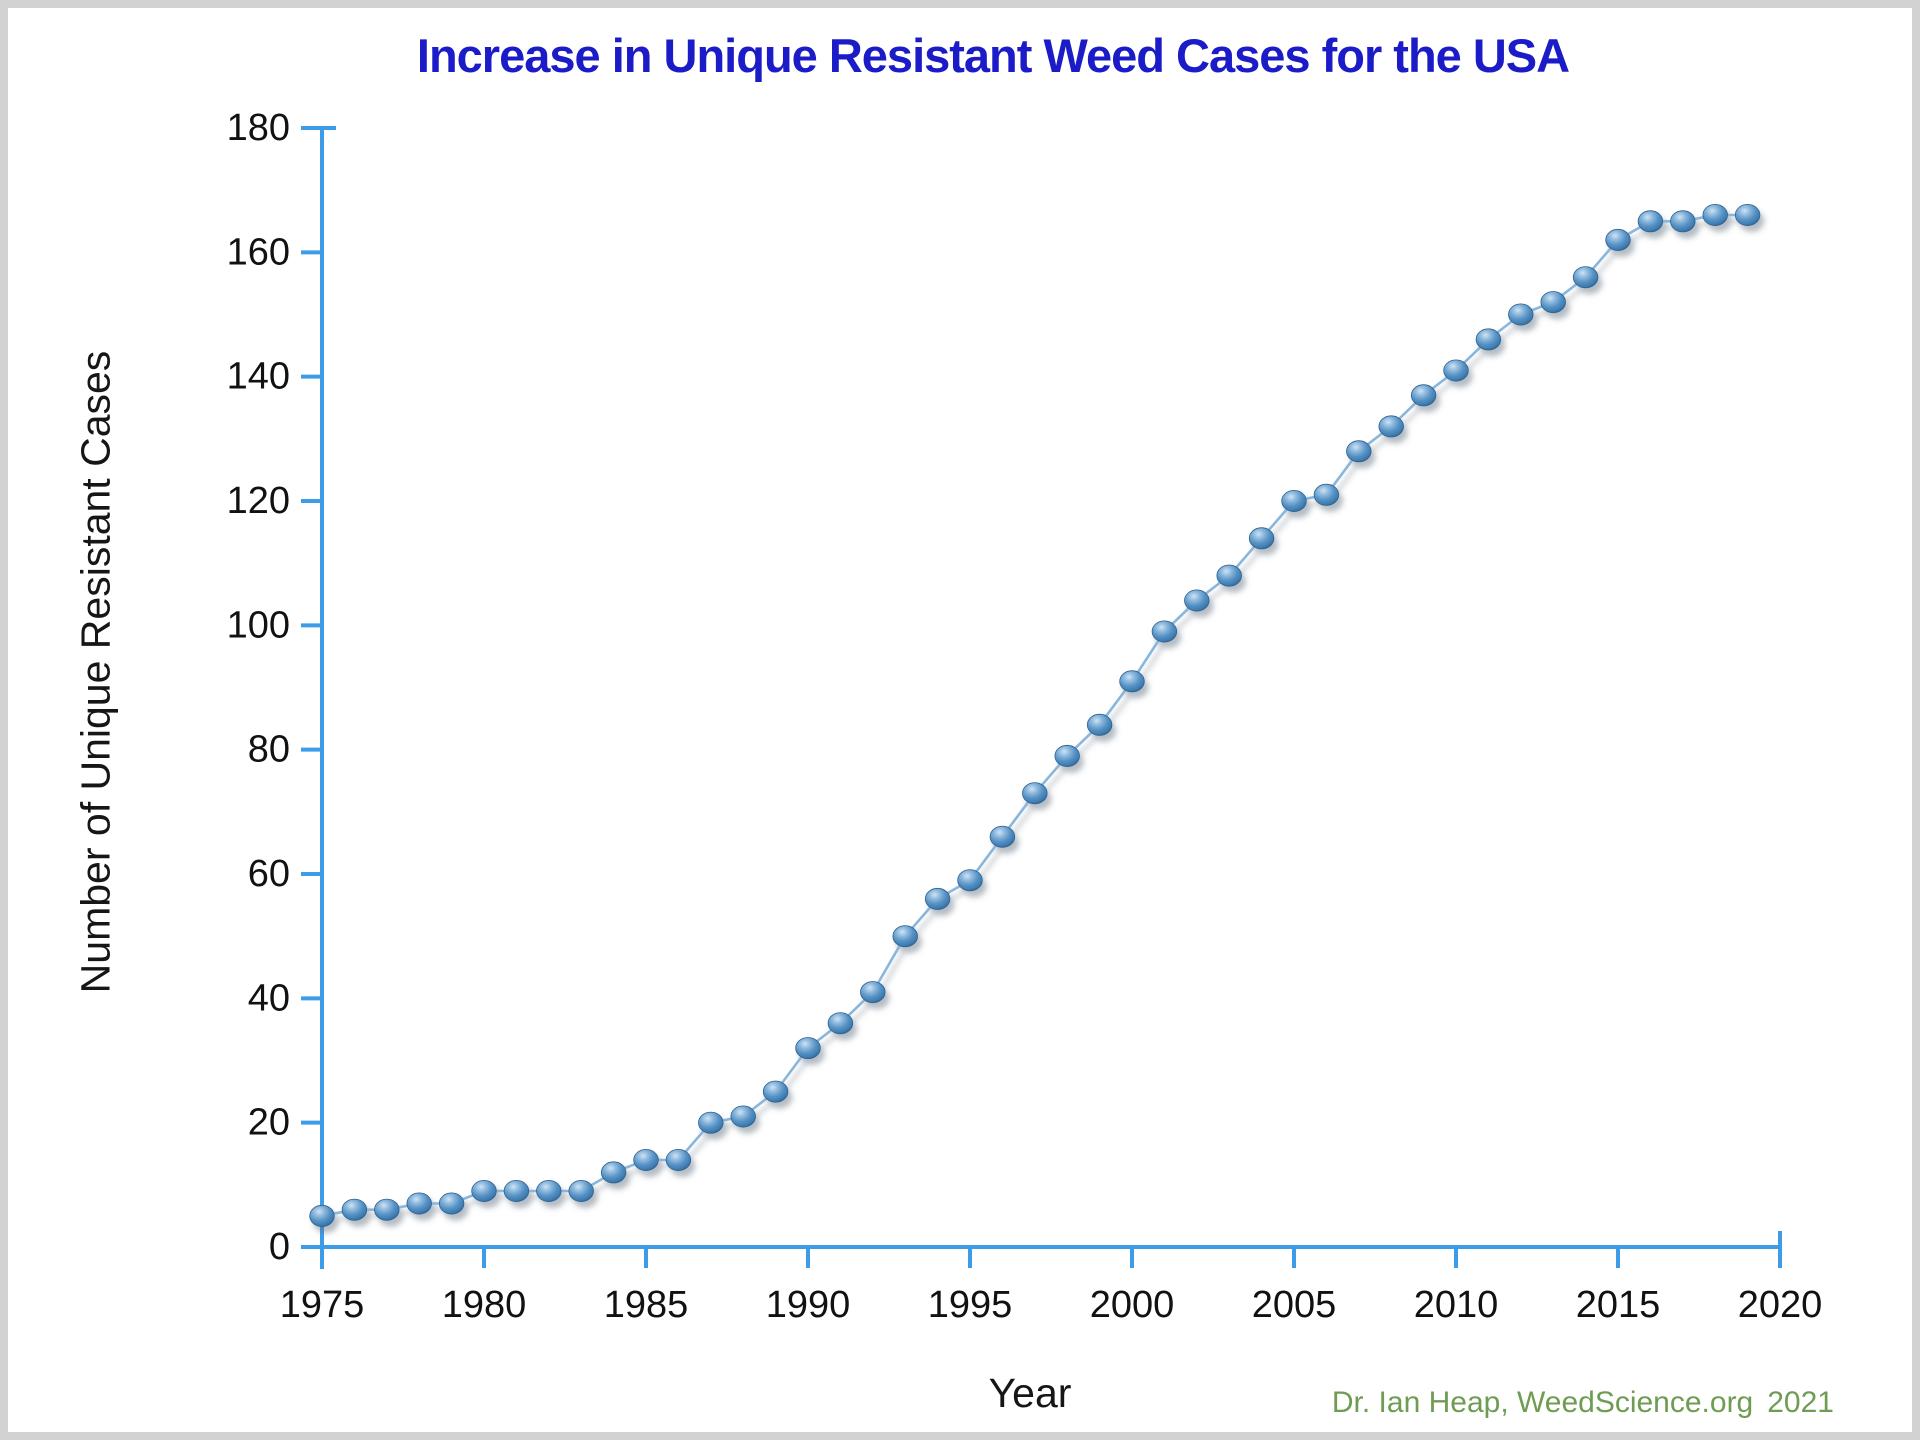  Describe the element at coordinates (1423, 395) in the screenshot. I see `data-point-2009` at that location.